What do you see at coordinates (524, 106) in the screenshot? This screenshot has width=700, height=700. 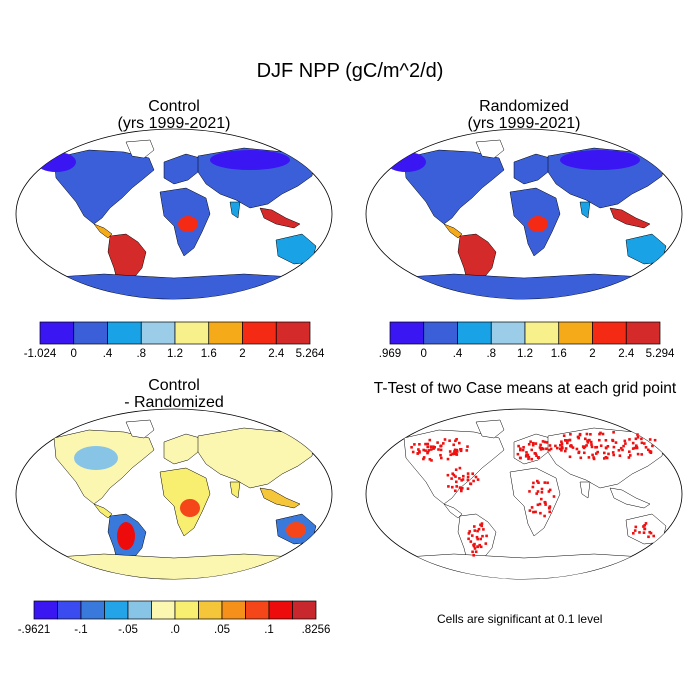 I see `randomized-title-line1: Randomized` at bounding box center [524, 106].